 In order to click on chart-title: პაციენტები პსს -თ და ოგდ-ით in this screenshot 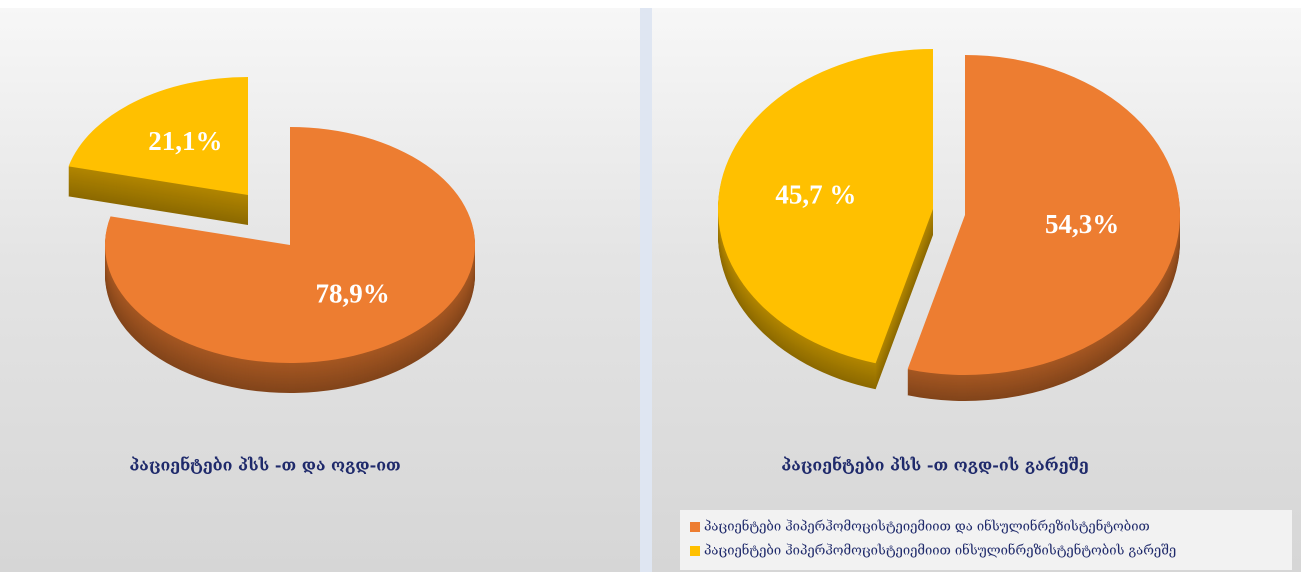, I will do `click(264, 465)`.